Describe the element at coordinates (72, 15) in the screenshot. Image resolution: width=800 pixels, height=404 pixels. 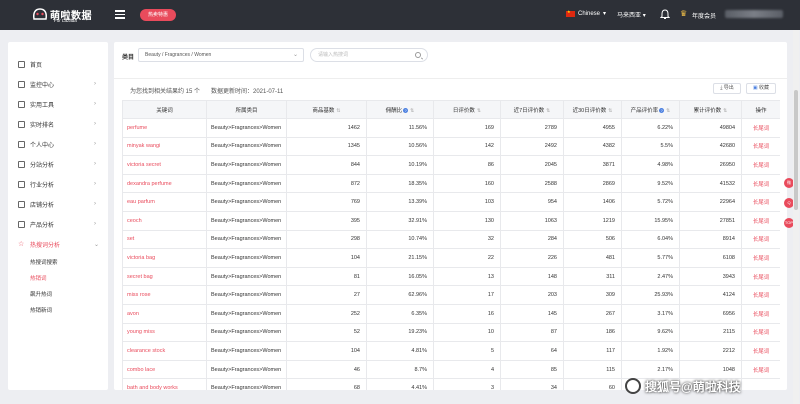
I see `logo: 萌啦数据 For Lazada` at that location.